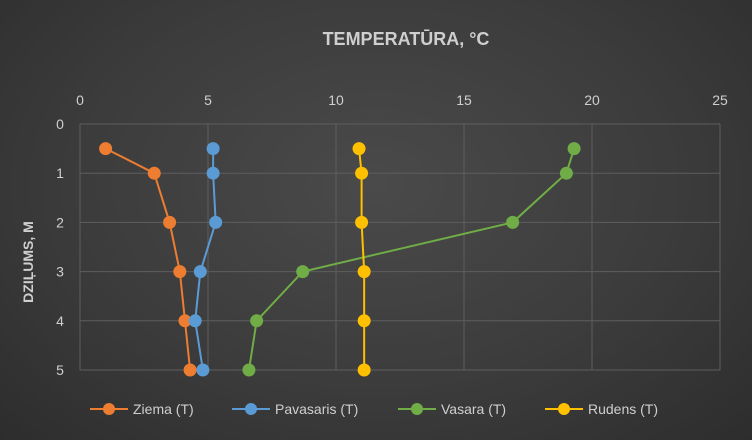 The width and height of the screenshot is (752, 440). What do you see at coordinates (592, 100) in the screenshot?
I see `x-tick-label: 20` at bounding box center [592, 100].